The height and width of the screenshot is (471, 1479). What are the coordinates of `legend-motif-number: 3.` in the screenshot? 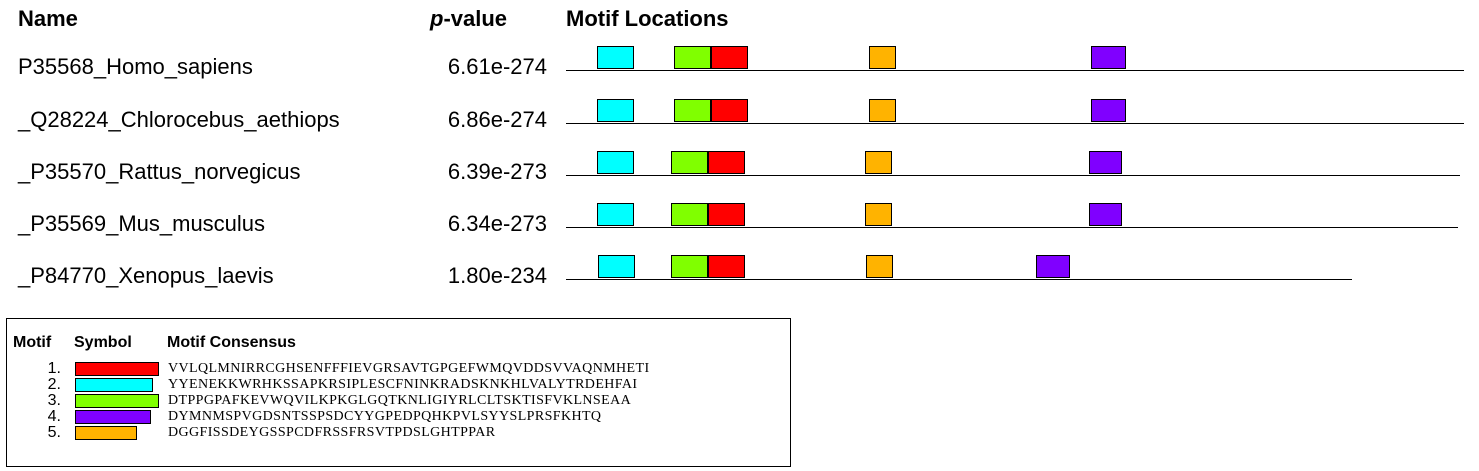 It's located at (54, 400).